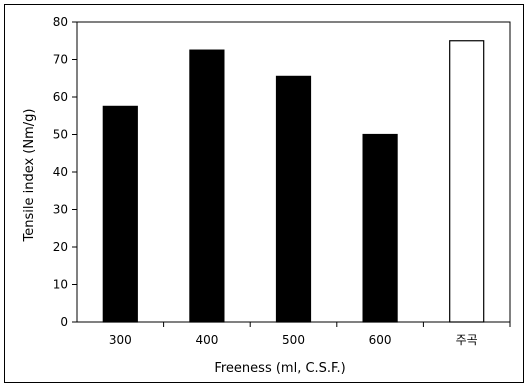 The height and width of the screenshot is (389, 530). What do you see at coordinates (60, 247) in the screenshot?
I see `y-tick-label: 20` at bounding box center [60, 247].